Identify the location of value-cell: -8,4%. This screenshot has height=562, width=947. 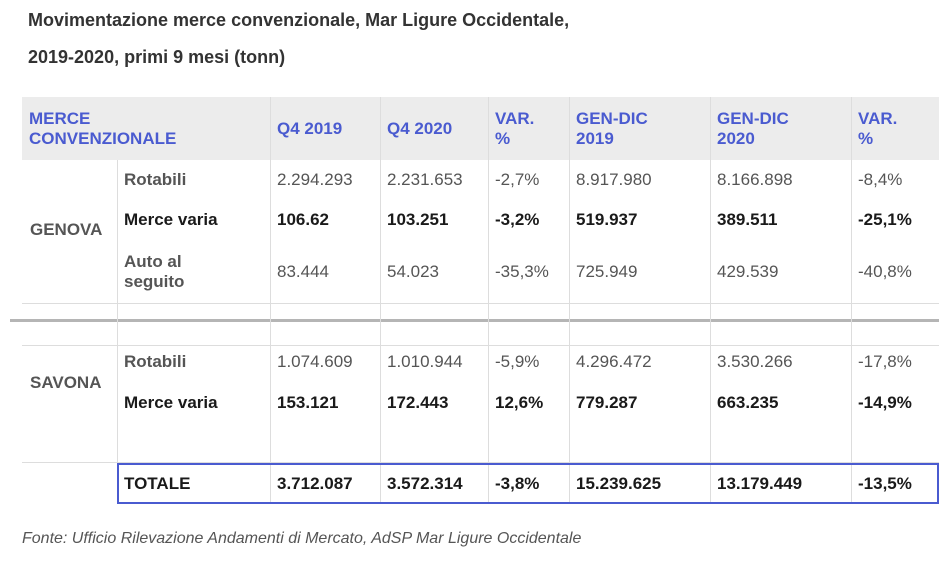
(880, 179).